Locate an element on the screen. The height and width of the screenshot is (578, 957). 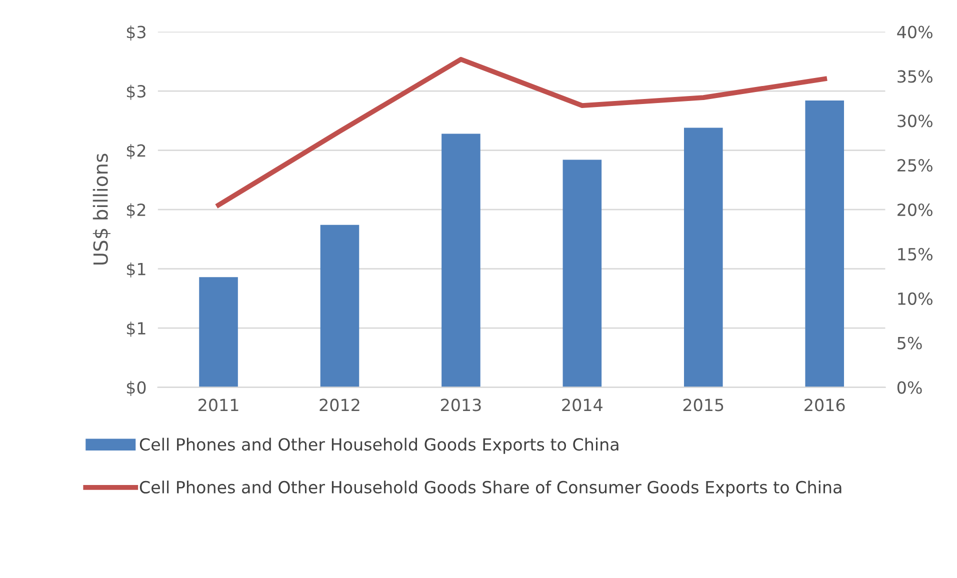
y2-tick-label: 10% is located at coordinates (915, 298).